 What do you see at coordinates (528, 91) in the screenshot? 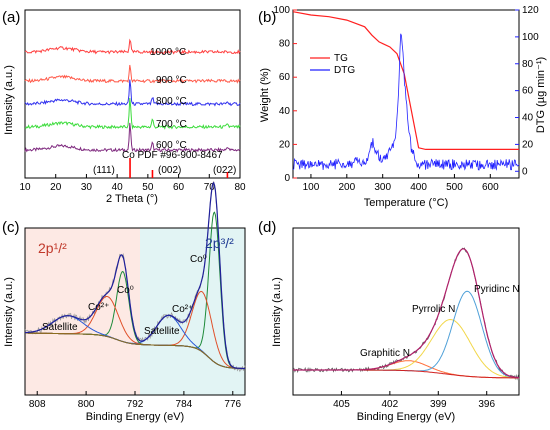
I see `b-y2-tick-label-60: 60` at bounding box center [528, 91].